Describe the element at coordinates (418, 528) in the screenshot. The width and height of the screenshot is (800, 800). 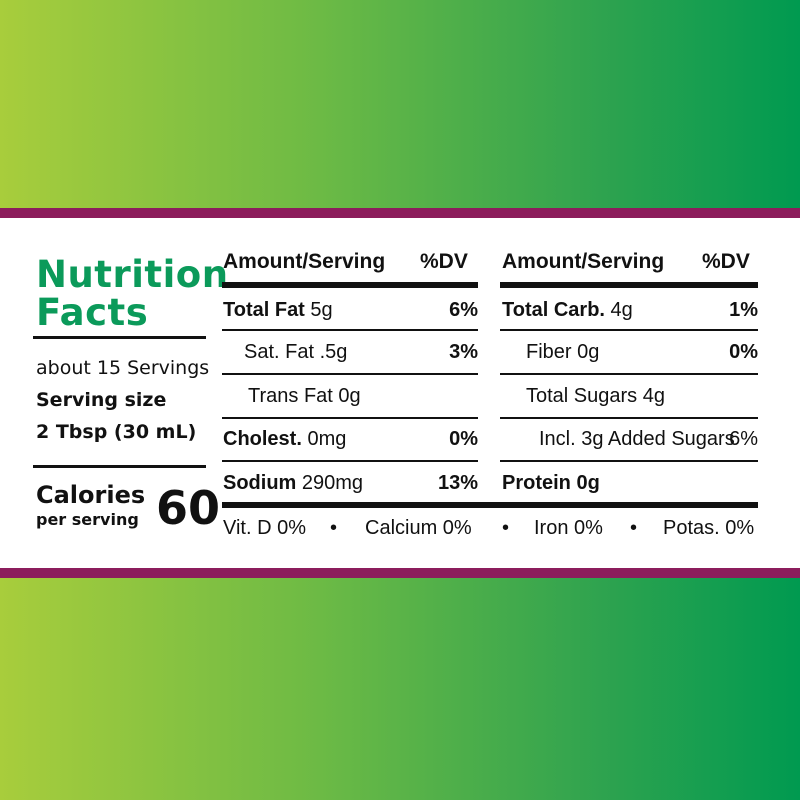
I see `calcium: Calcium 0%` at that location.